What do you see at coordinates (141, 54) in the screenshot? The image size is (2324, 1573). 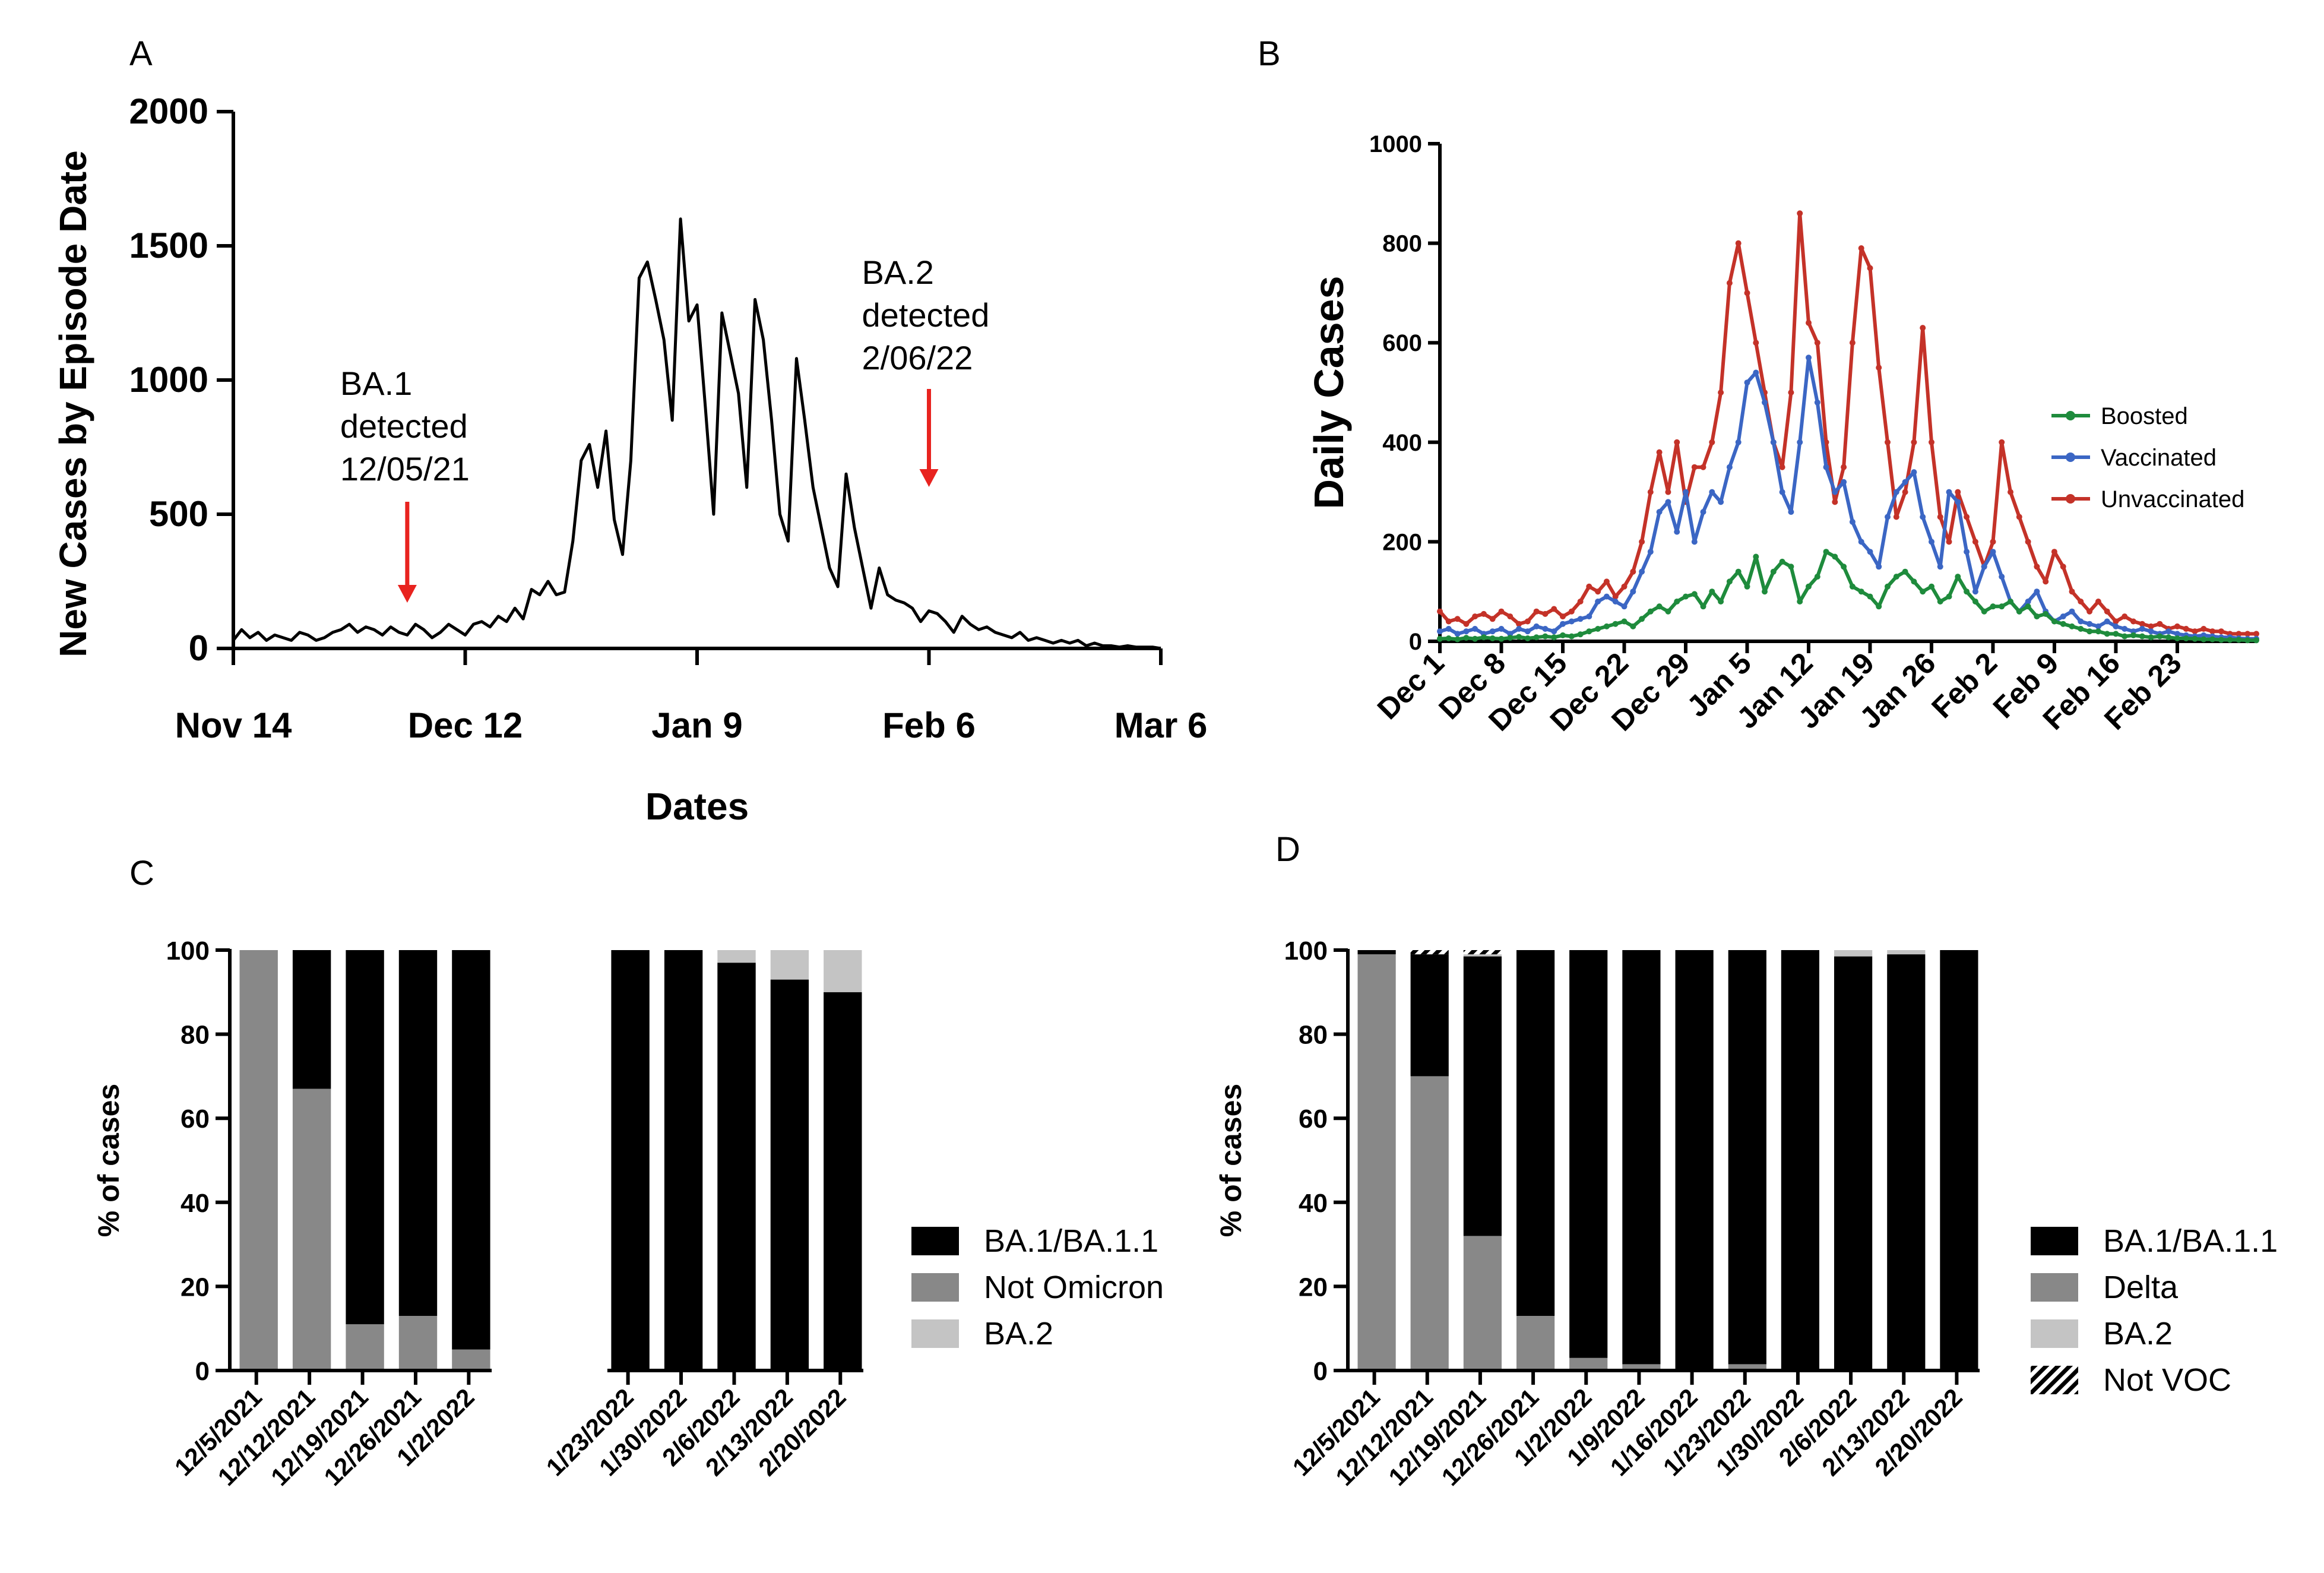 I see `panel-label-a: A` at bounding box center [141, 54].